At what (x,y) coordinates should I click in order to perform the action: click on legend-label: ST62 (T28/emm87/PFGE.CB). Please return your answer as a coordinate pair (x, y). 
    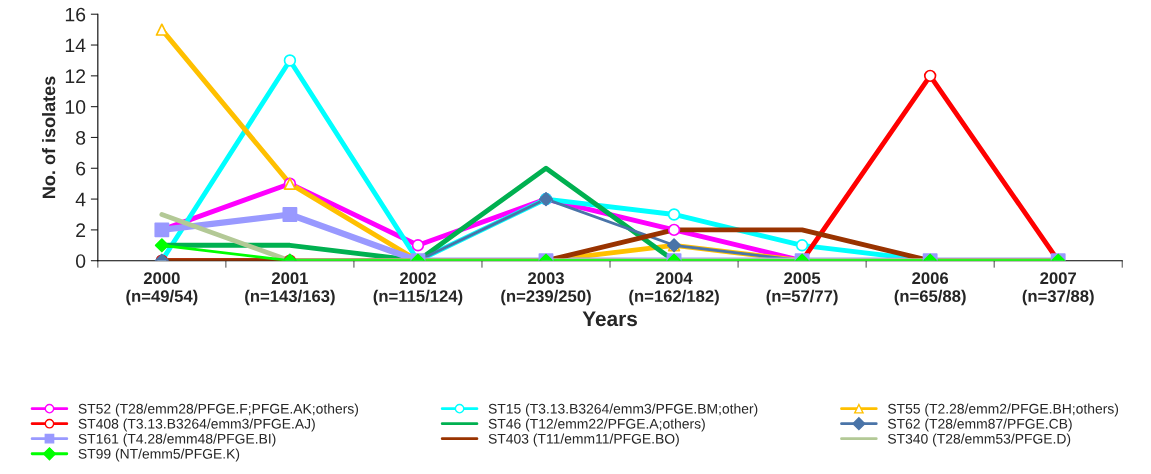
    Looking at the image, I should click on (979, 425).